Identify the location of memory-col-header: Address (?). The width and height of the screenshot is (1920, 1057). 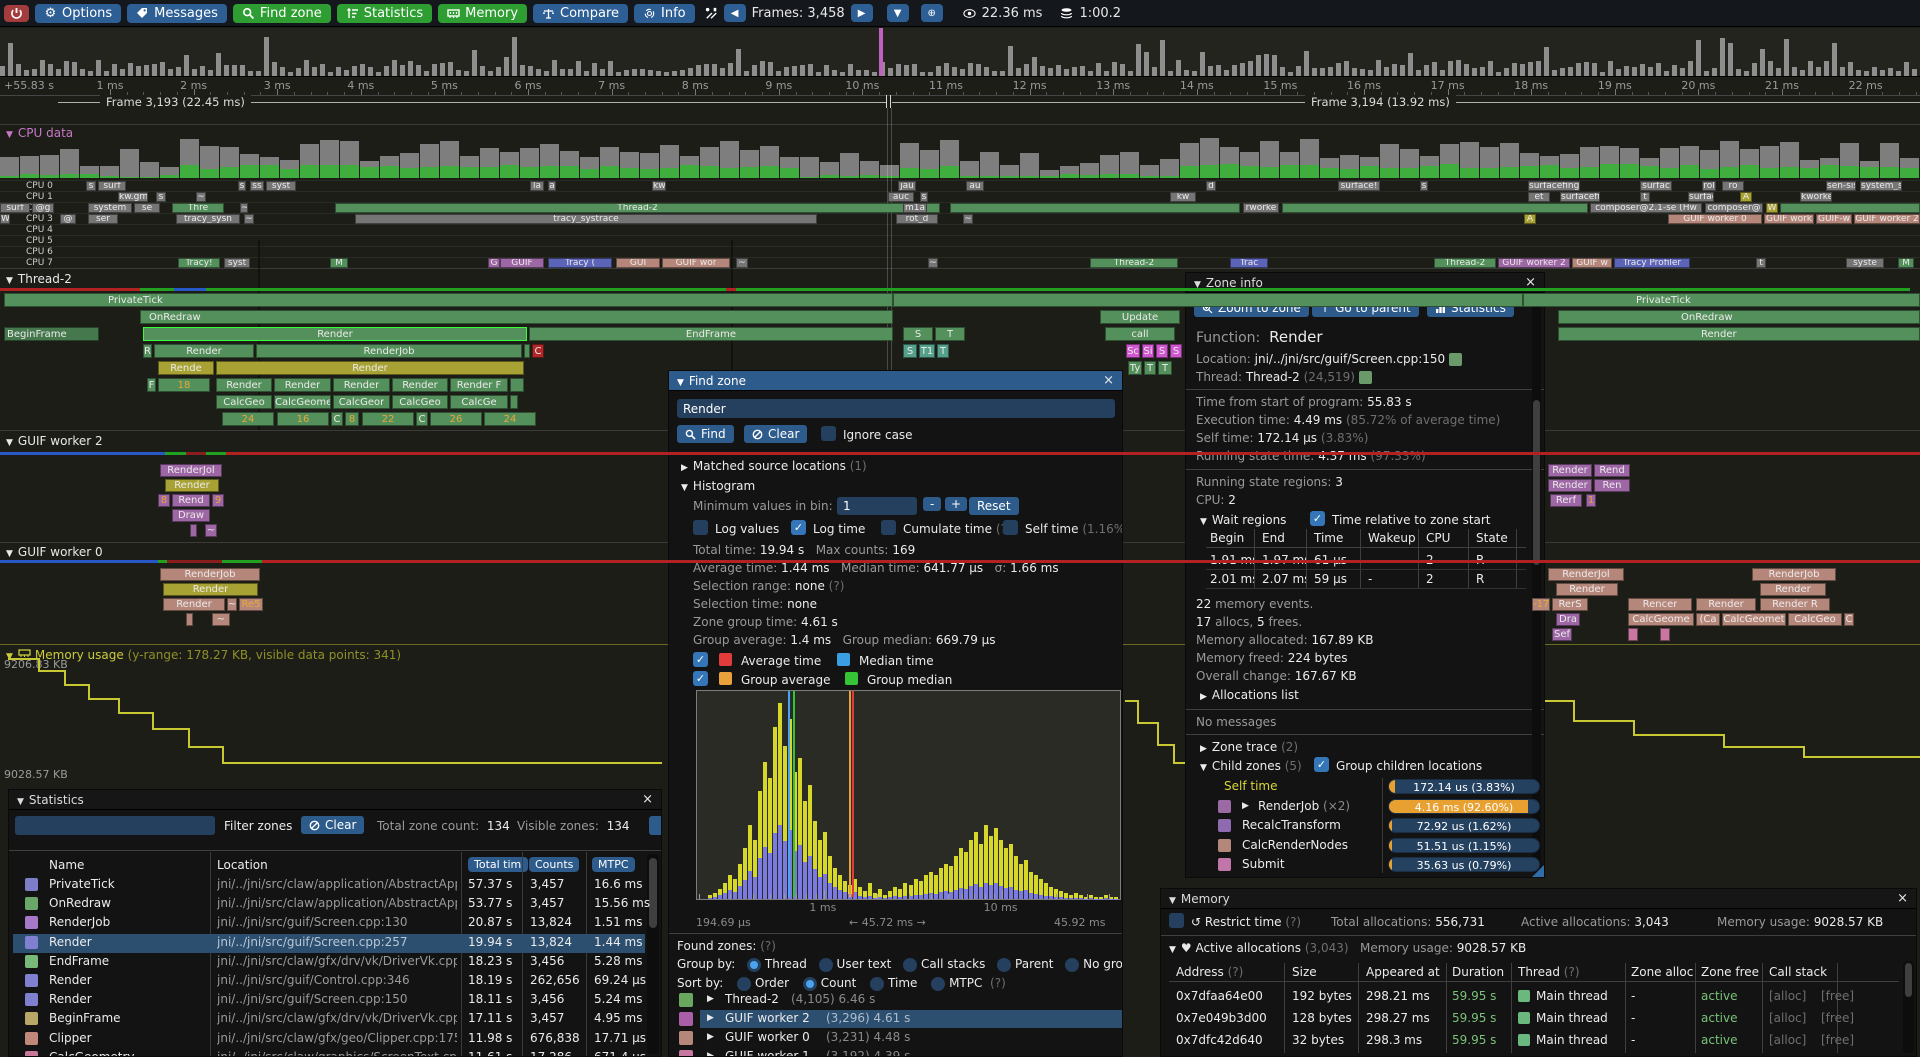
(1210, 972).